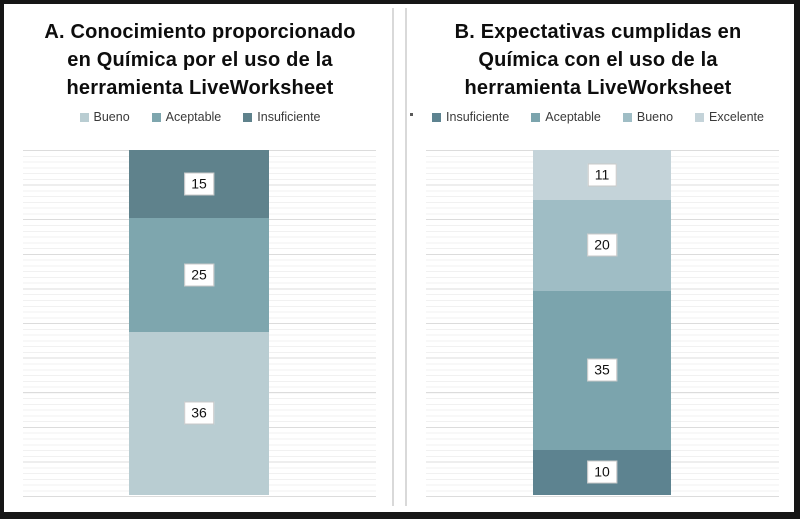  Describe the element at coordinates (200, 32) in the screenshot. I see `chart-title-line: A. Conocimiento proporcionado` at that location.